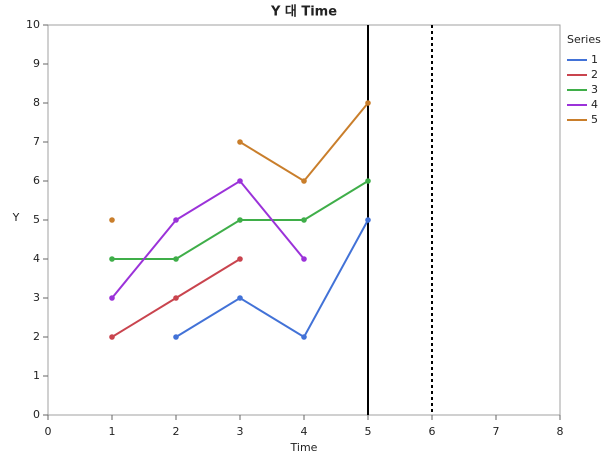  What do you see at coordinates (303, 12) in the screenshot?
I see `chart-title: Y 대 Time` at bounding box center [303, 12].